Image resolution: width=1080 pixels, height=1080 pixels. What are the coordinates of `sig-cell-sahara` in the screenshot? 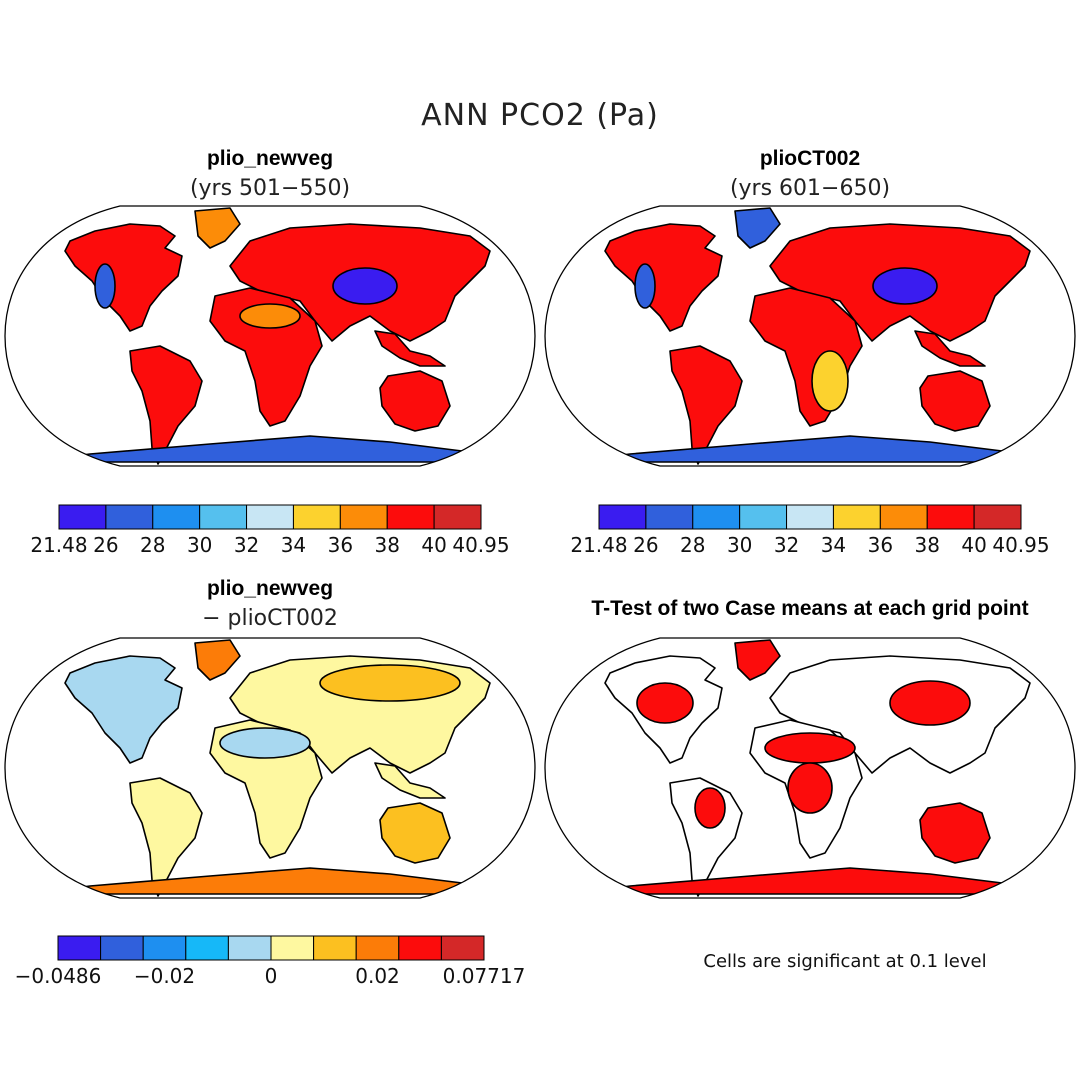 It's located at (810, 748).